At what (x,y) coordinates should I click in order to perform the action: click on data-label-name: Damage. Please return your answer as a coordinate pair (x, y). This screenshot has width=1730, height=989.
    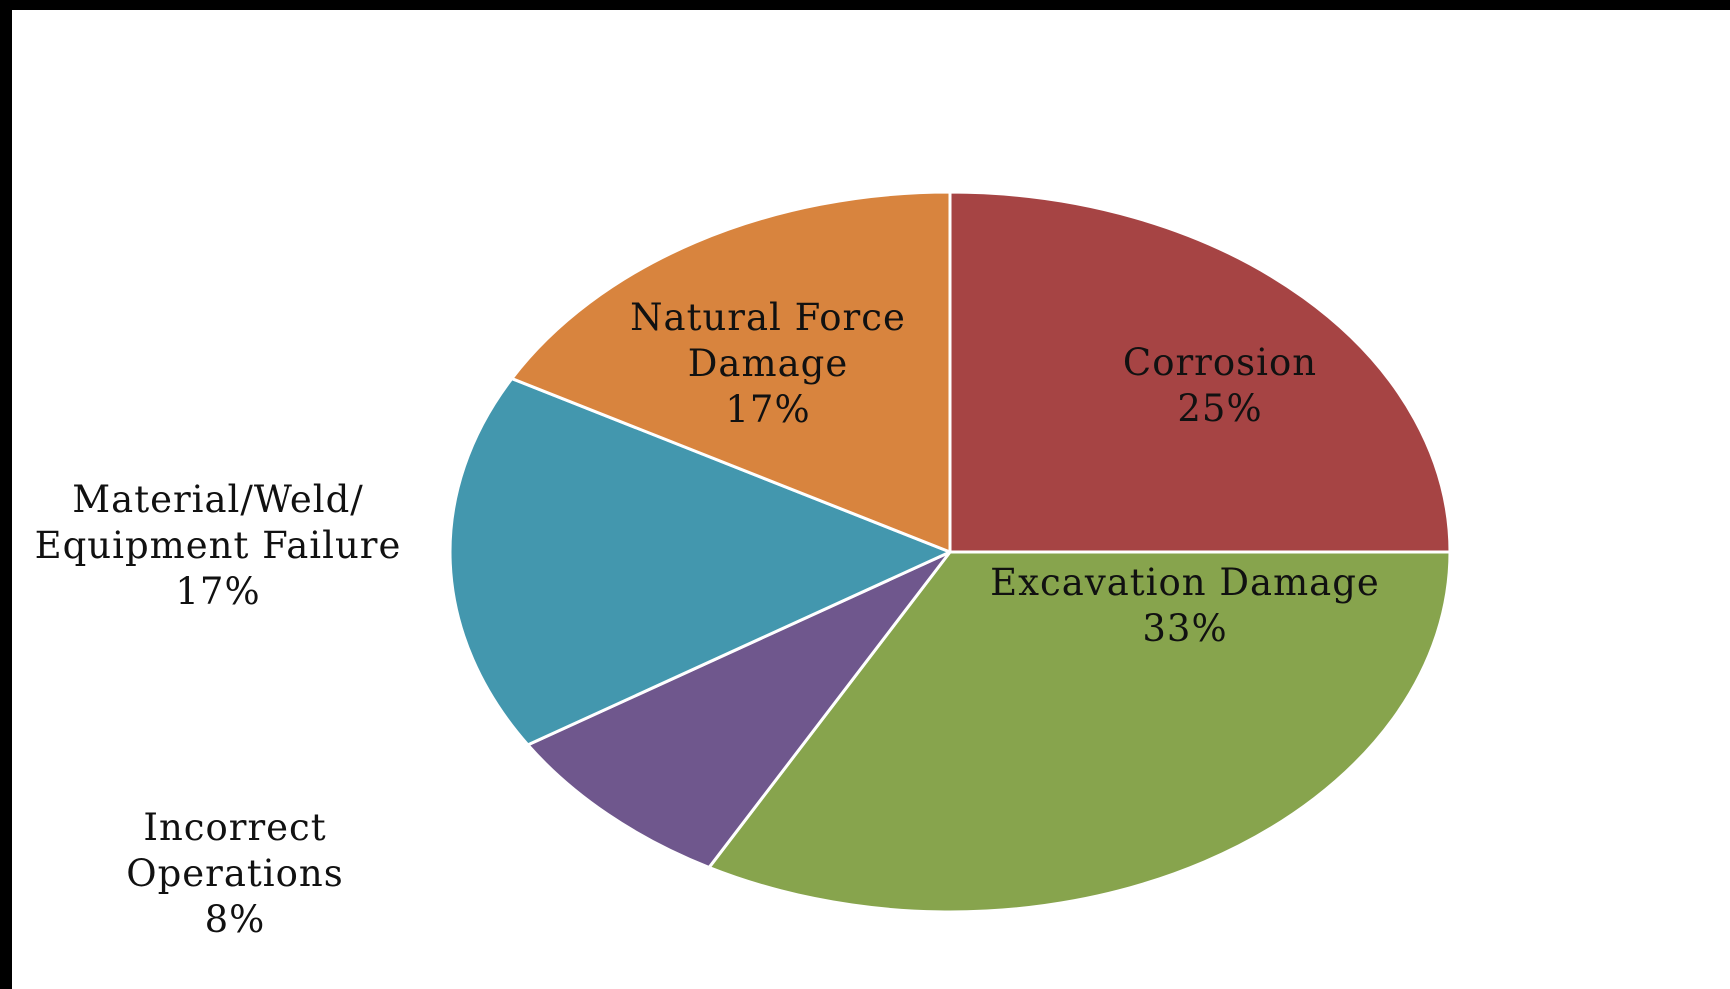
    Looking at the image, I should click on (768, 363).